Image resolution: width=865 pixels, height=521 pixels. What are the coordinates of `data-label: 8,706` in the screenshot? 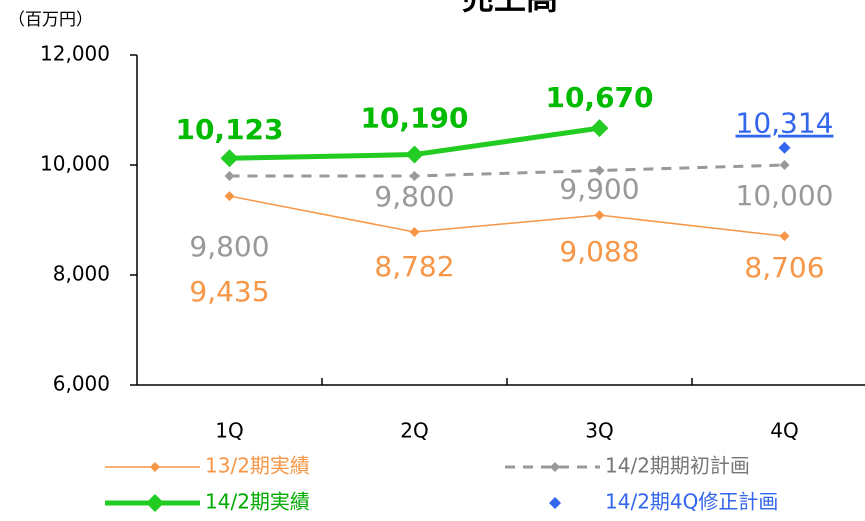 It's located at (784, 267).